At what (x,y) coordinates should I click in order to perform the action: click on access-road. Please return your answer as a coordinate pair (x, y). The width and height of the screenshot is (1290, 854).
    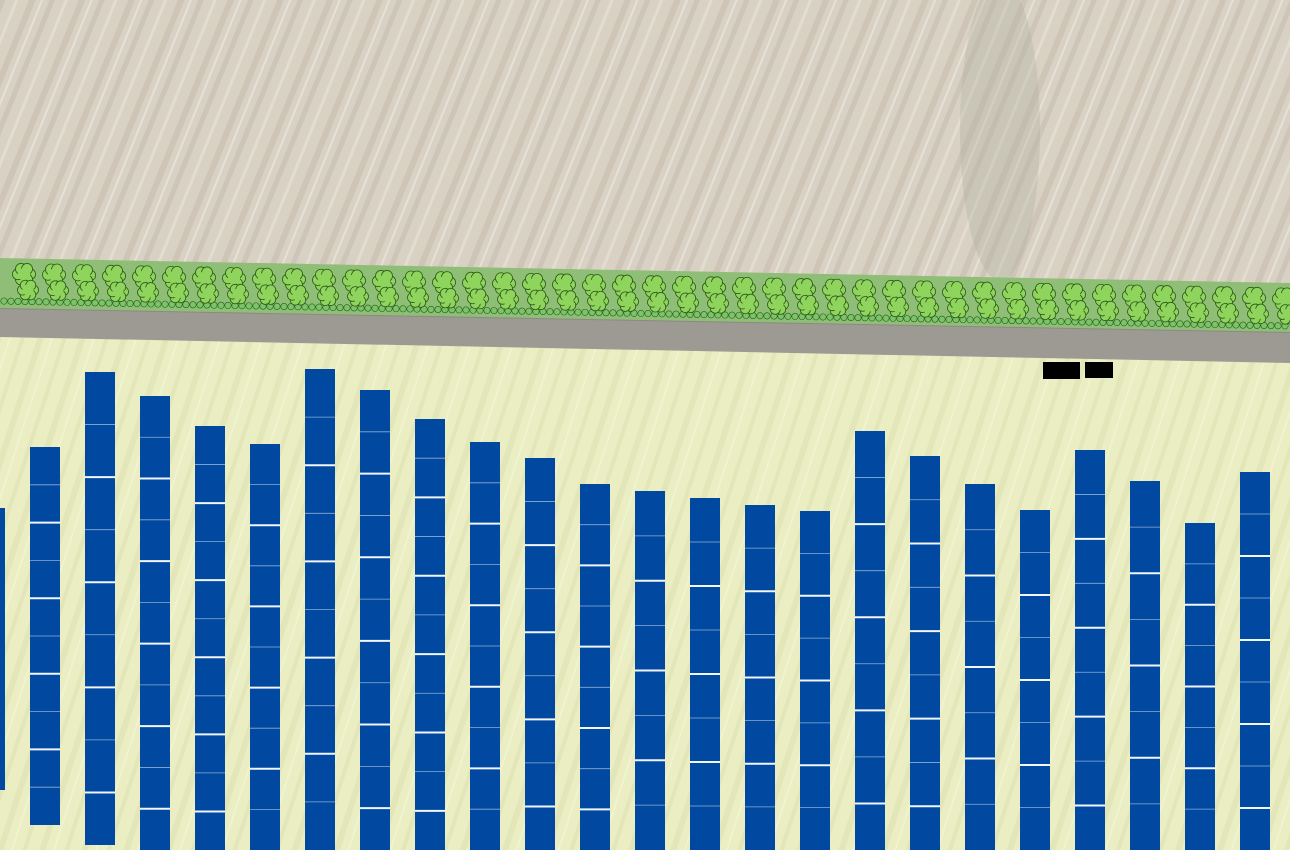
    Looking at the image, I should click on (645, 334).